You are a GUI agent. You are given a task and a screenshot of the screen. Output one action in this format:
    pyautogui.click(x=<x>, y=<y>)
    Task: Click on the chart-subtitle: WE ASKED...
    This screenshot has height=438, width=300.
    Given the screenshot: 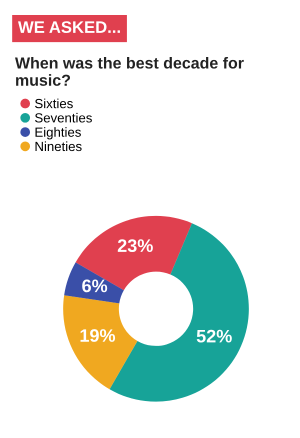 What is the action you would take?
    pyautogui.click(x=69, y=27)
    